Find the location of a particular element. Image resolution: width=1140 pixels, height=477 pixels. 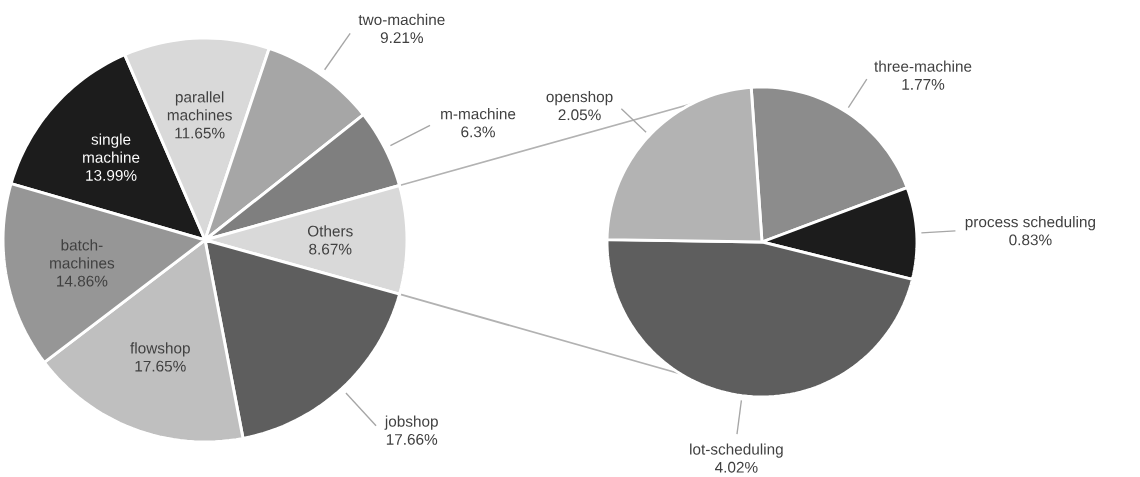

data-label: 11.65% is located at coordinates (200, 133).